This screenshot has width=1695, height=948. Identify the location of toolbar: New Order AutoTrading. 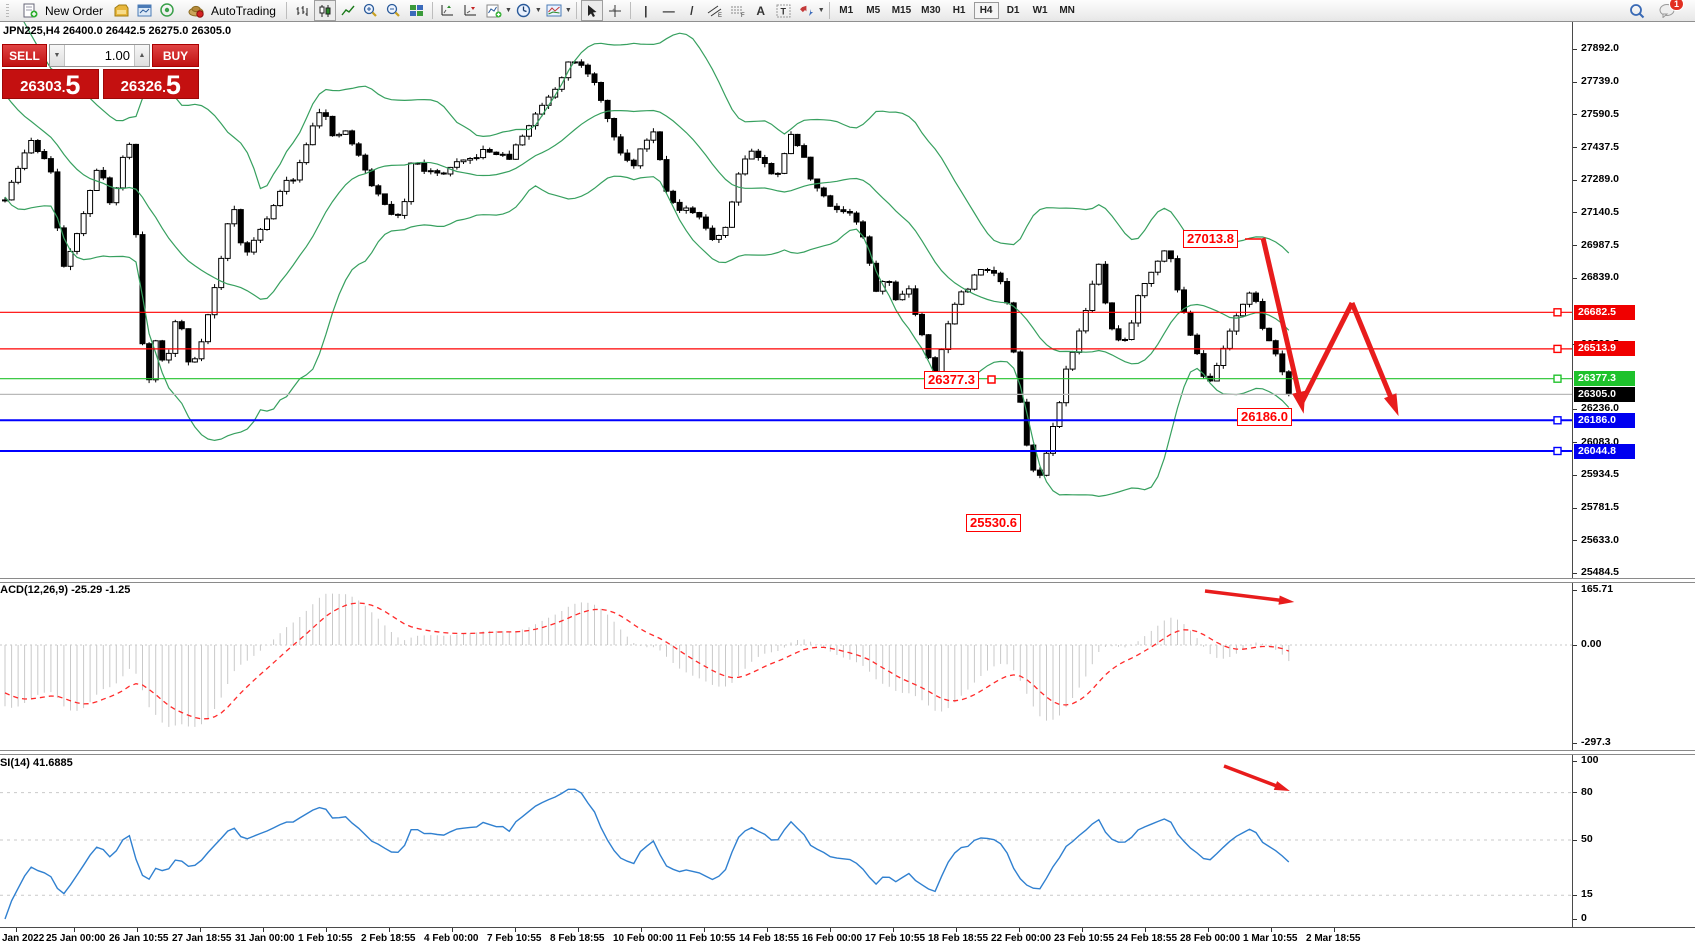
(847, 11).